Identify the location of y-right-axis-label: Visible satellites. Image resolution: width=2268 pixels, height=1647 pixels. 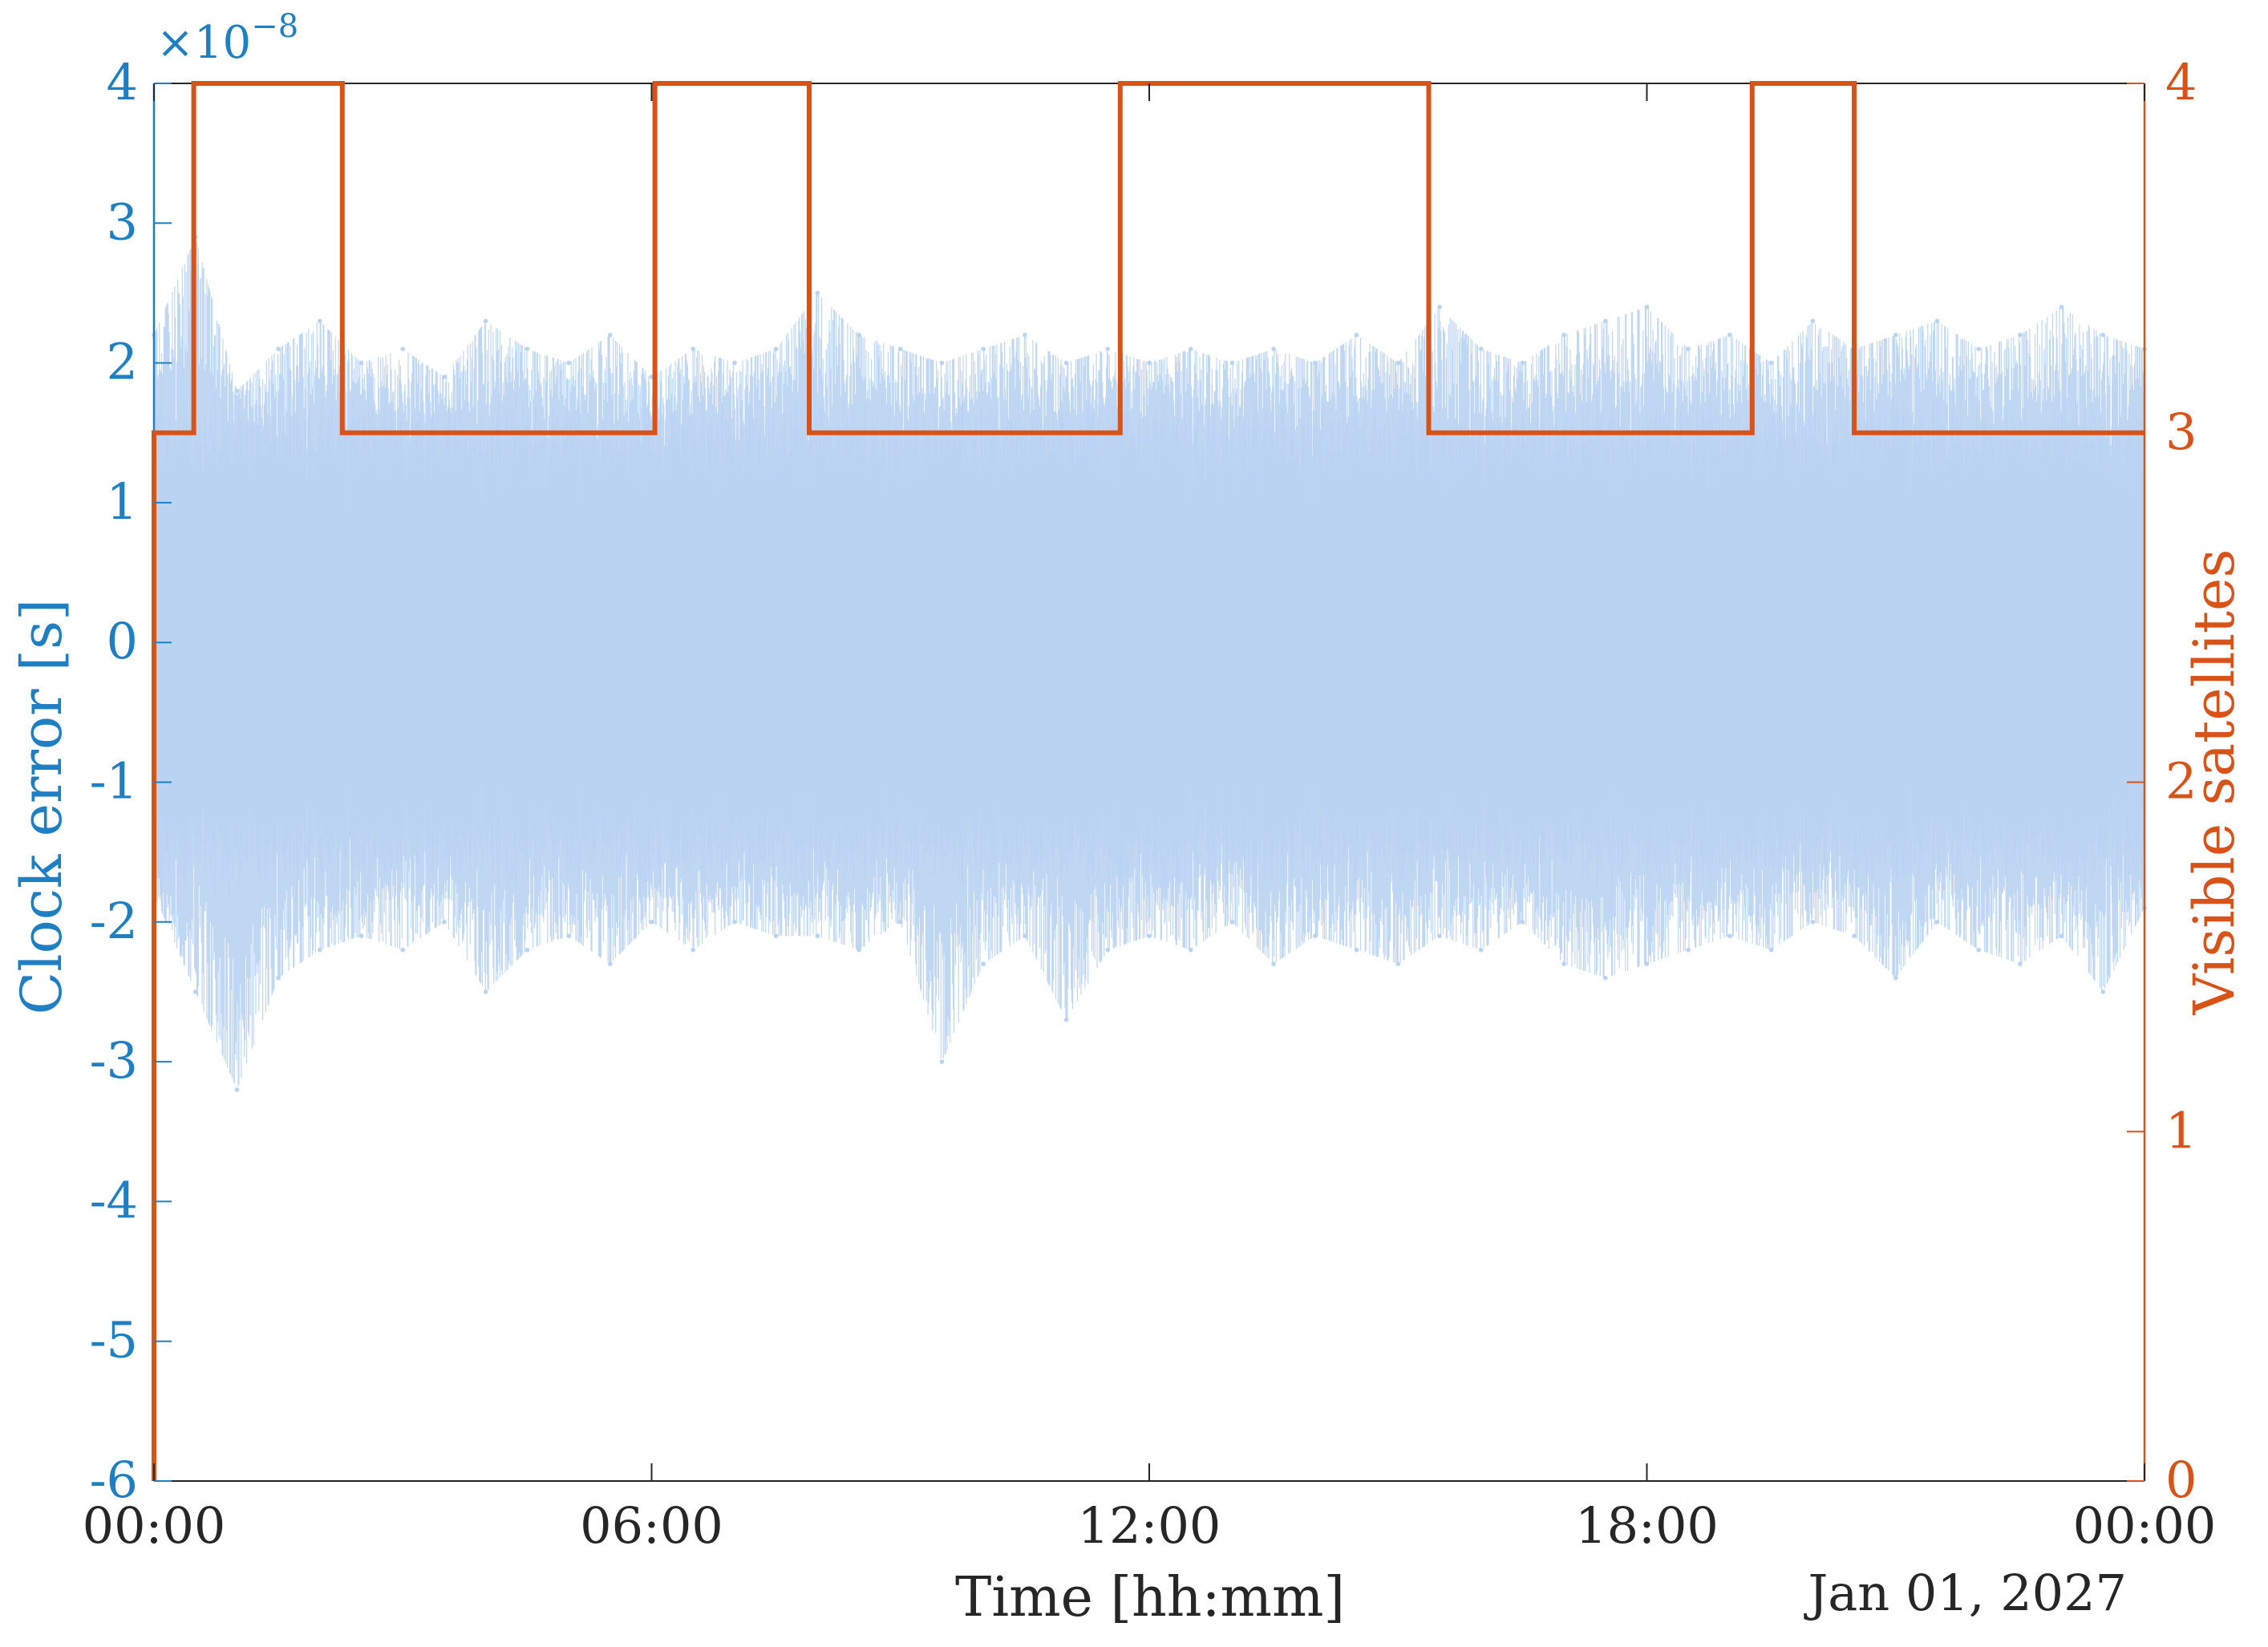
(2214, 782).